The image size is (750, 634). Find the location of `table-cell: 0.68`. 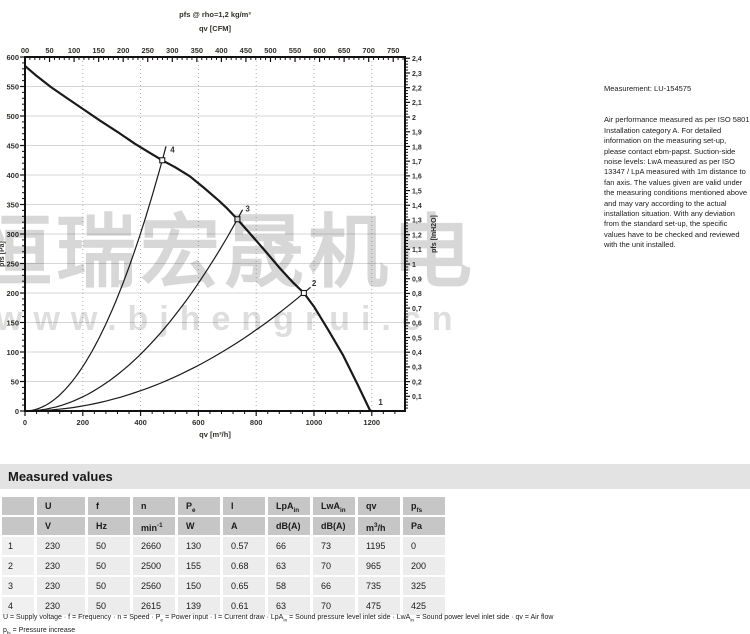

table-cell: 0.68 is located at coordinates (244, 566).